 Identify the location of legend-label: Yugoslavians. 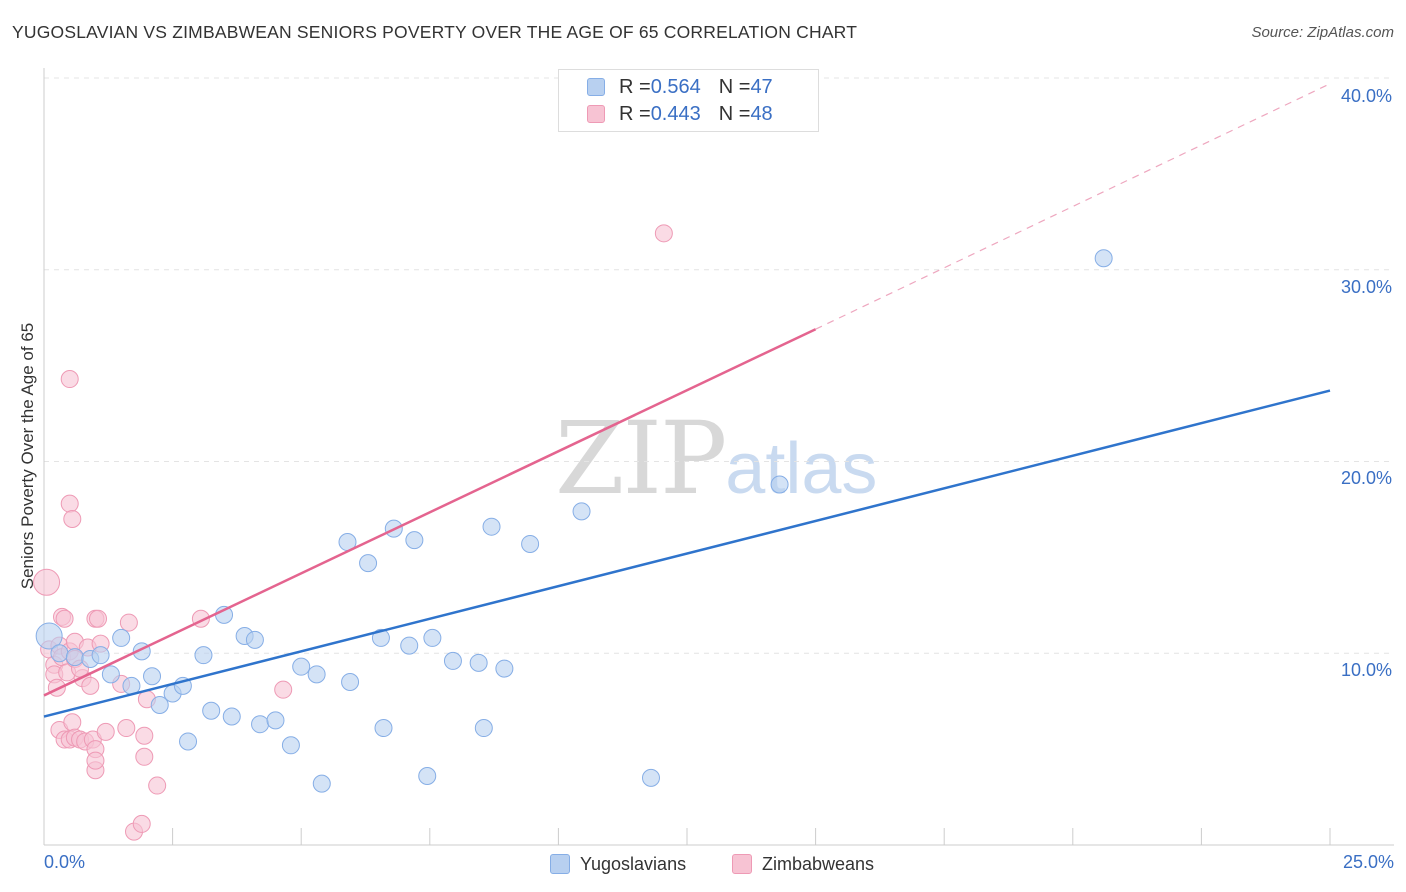
(633, 863).